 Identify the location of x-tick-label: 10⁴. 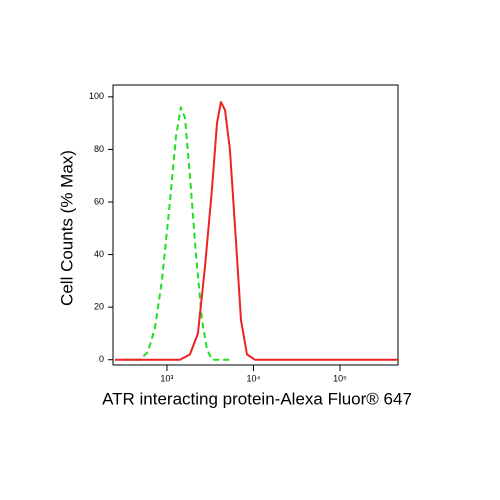
(254, 378).